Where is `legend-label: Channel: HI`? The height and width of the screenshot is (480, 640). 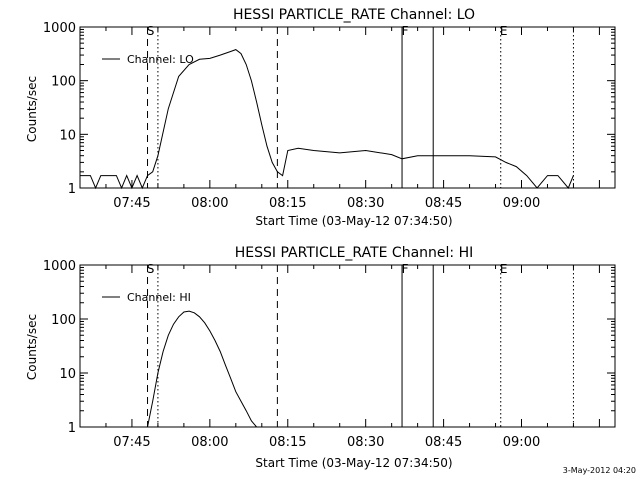
legend-label: Channel: HI is located at coordinates (159, 297).